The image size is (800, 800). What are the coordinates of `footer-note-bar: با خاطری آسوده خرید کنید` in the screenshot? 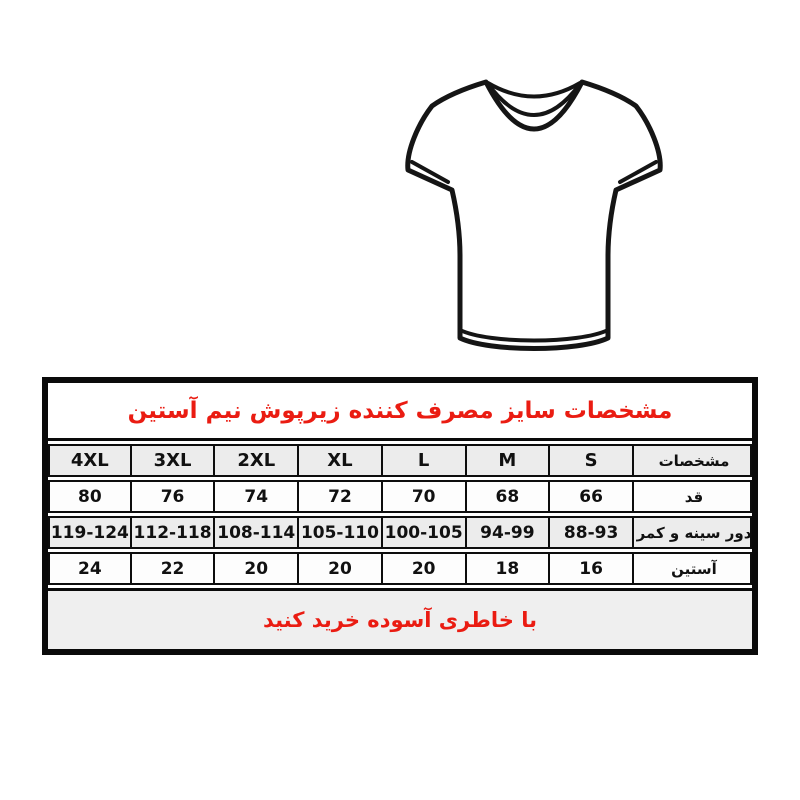 It's located at (400, 618).